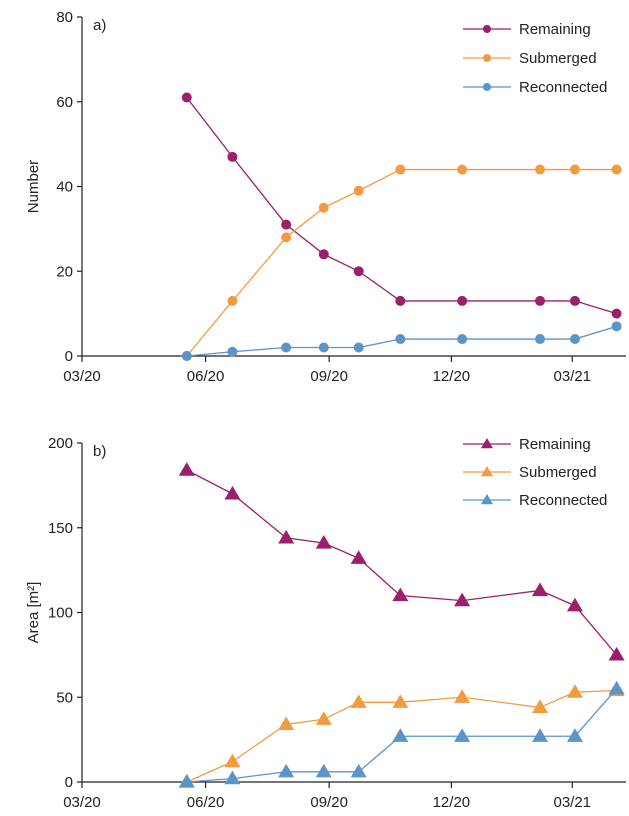 The width and height of the screenshot is (629, 816). Describe the element at coordinates (64, 17) in the screenshot. I see `panel-a-y-tick-label: 80` at that location.